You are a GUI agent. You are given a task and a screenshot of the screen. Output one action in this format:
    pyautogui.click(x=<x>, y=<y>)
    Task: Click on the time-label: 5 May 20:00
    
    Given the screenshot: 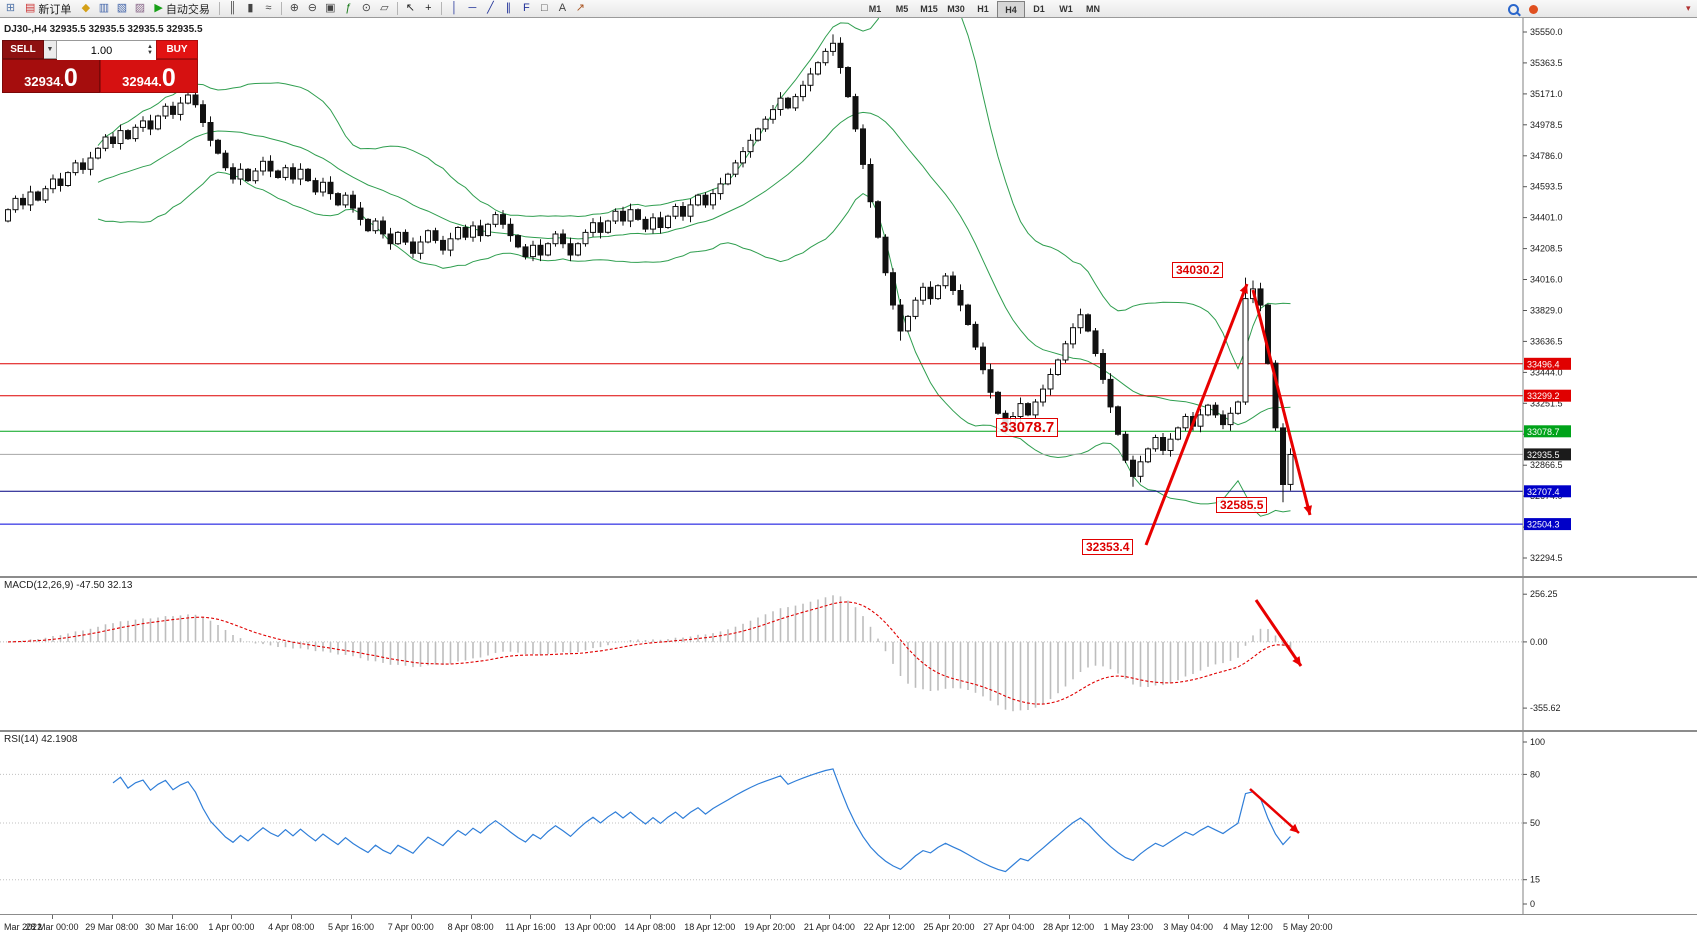 What is the action you would take?
    pyautogui.click(x=1308, y=927)
    